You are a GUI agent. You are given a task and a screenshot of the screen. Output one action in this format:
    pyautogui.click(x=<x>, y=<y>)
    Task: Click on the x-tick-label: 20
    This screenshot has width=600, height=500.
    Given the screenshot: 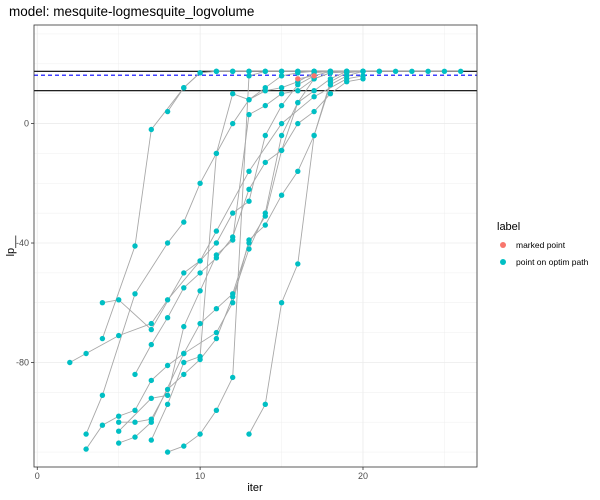 What is the action you would take?
    pyautogui.click(x=363, y=476)
    